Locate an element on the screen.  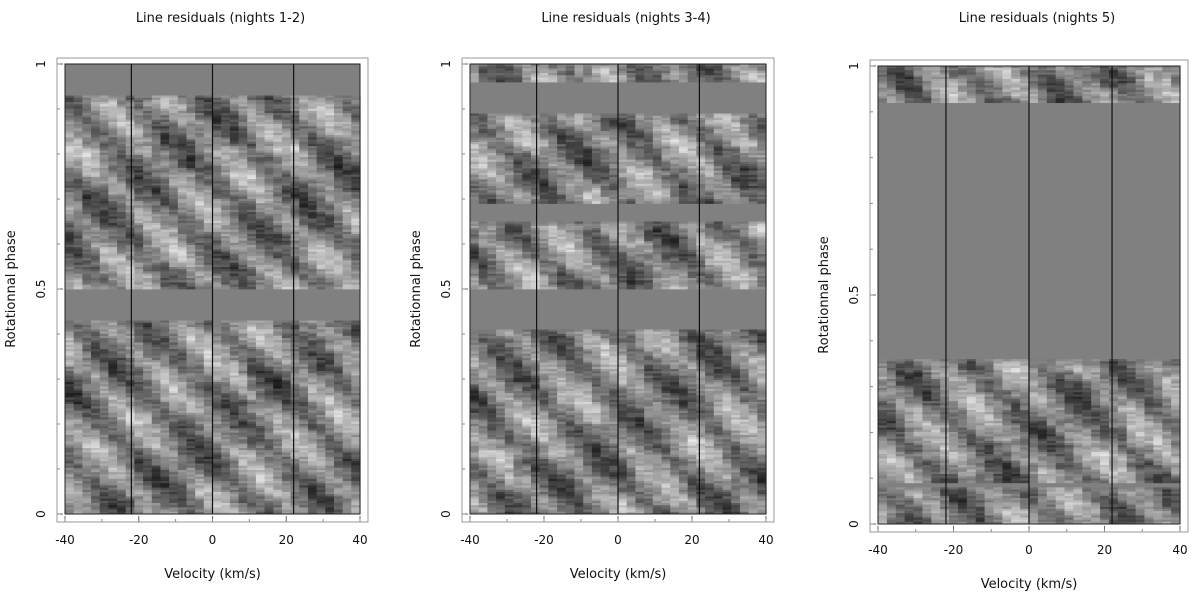
chart-title: Line residuals (nights 1-2) is located at coordinates (220, 18).